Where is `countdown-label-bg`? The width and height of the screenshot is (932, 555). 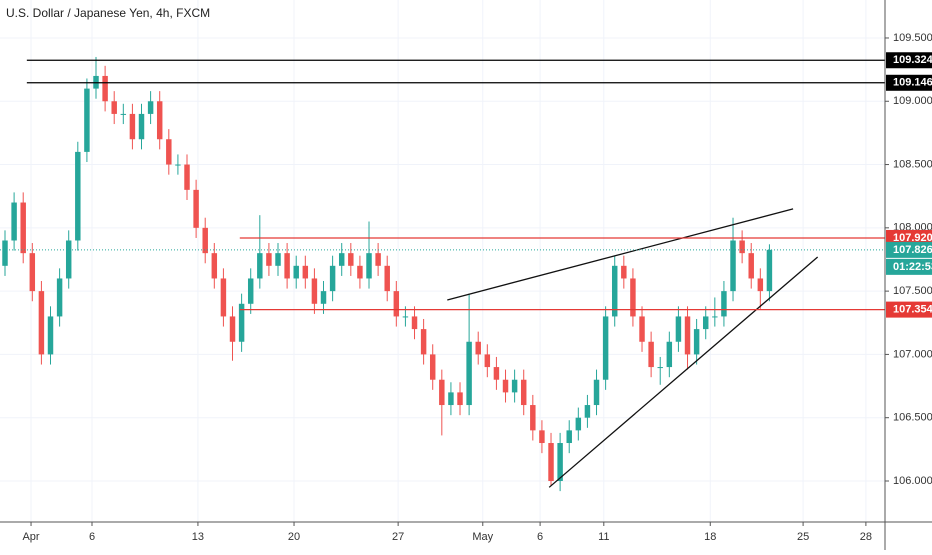 countdown-label-bg is located at coordinates (909, 266).